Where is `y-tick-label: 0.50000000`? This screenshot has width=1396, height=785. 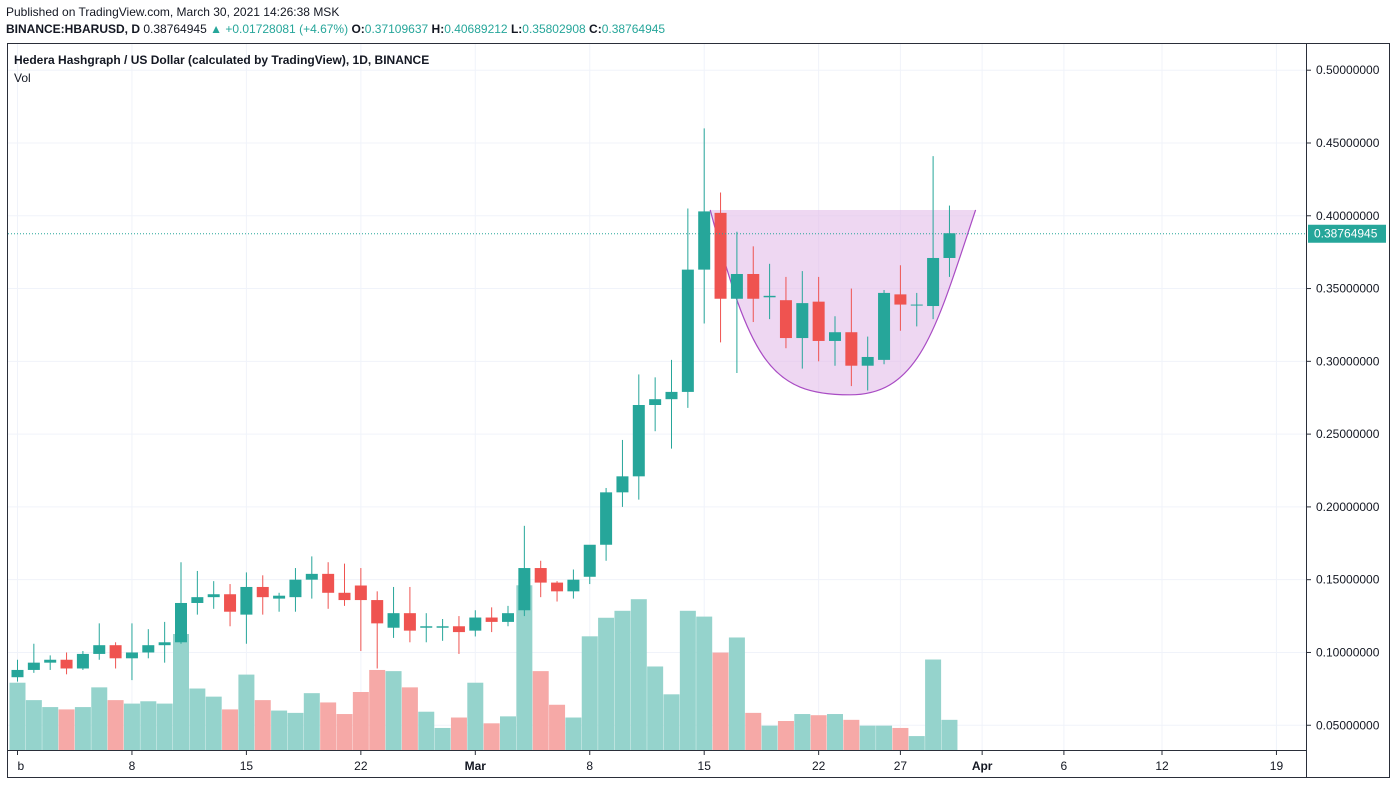 y-tick-label: 0.50000000 is located at coordinates (1348, 70).